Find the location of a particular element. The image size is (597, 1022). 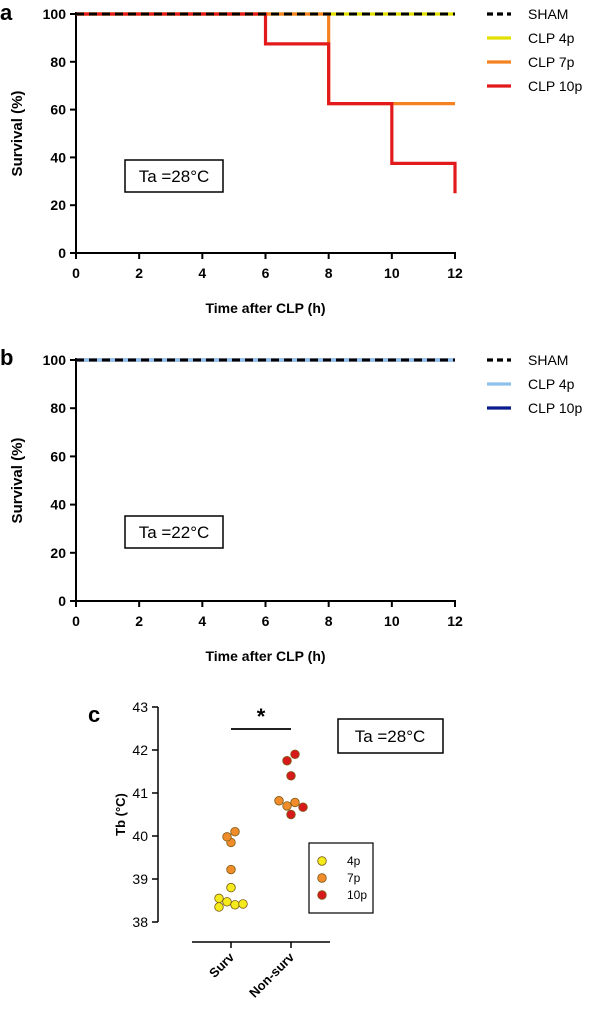

legend-entry: 7p is located at coordinates (354, 878).